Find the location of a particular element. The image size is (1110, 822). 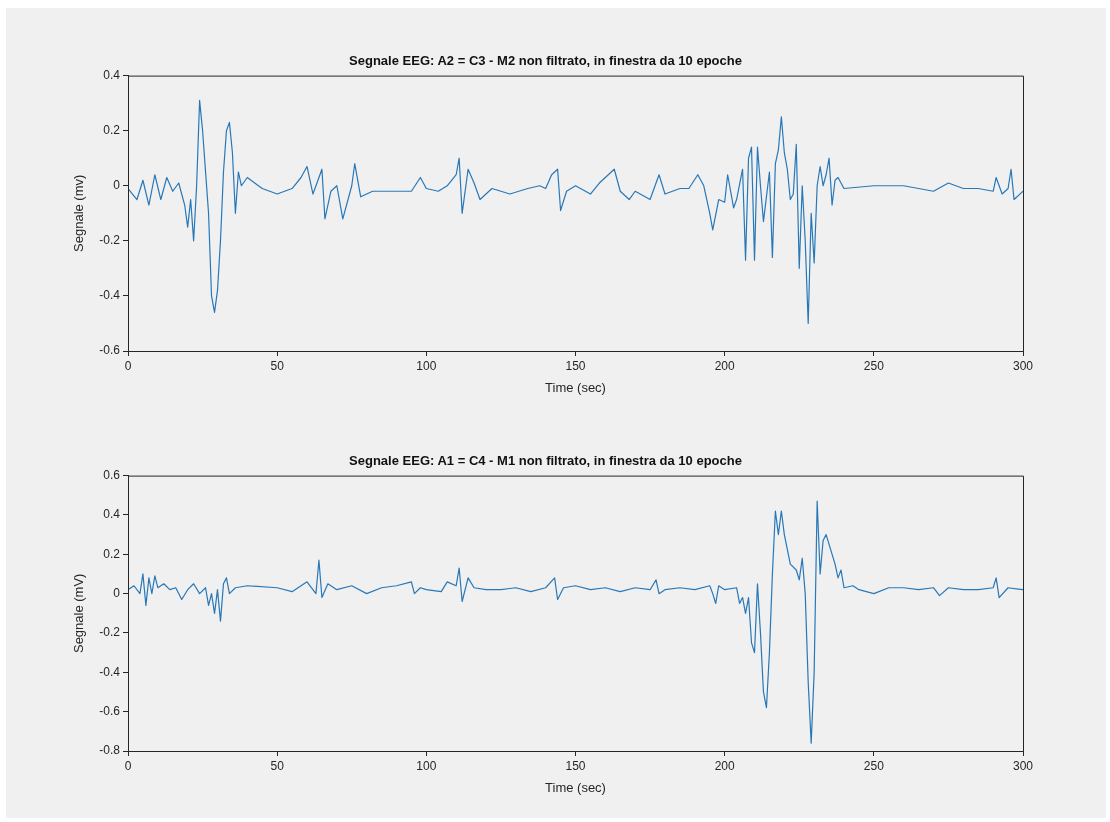

y-tick-label: 0.6 is located at coordinates (112, 474).